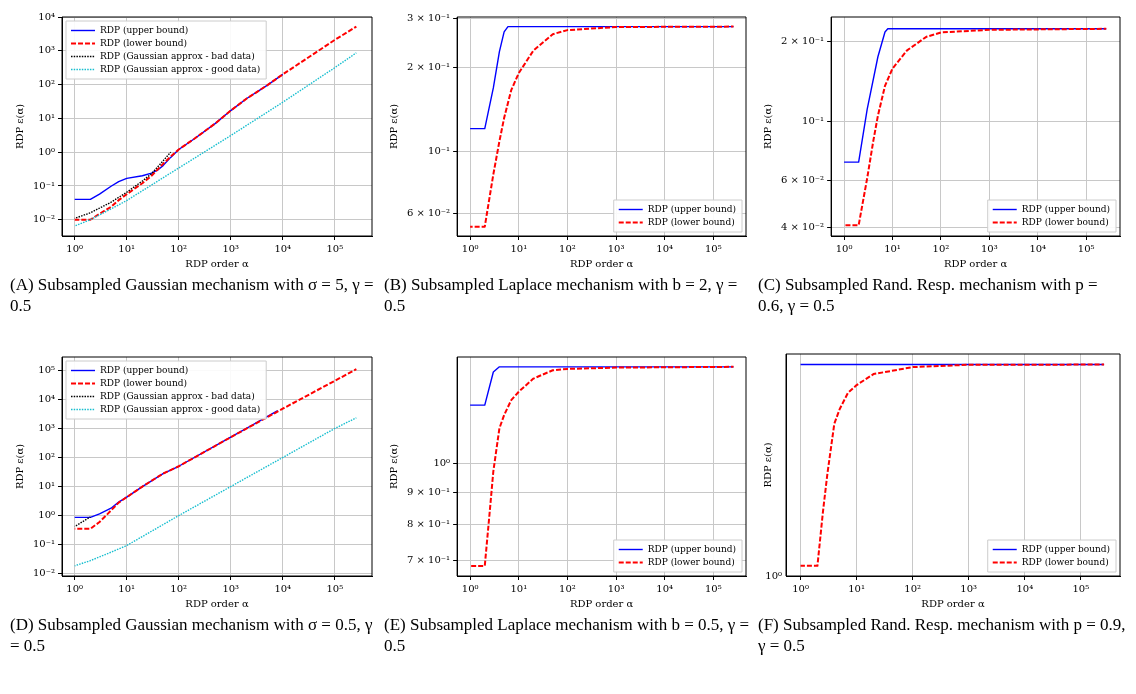 This screenshot has width=1136, height=694. Describe the element at coordinates (567, 635) in the screenshot. I see `text: (E) Subsampled Laplace mechanism with b = 0.5, γ = 0.5` at that location.